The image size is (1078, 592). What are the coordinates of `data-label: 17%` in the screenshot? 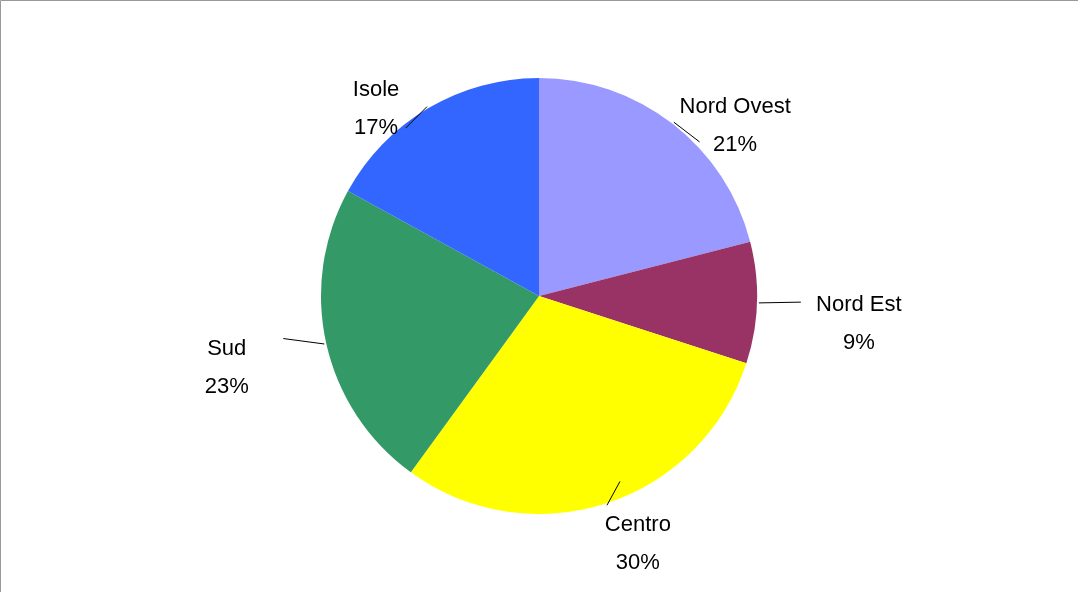 It's located at (376, 127).